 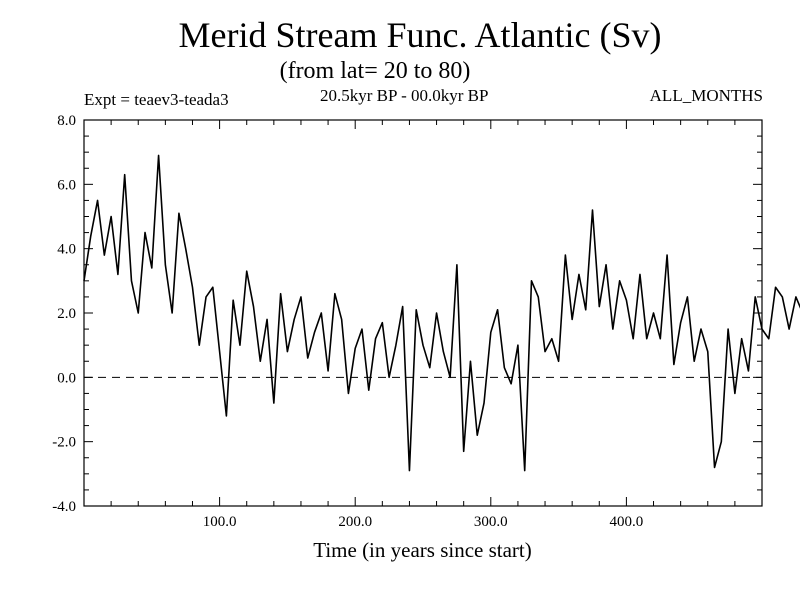 What do you see at coordinates (491, 522) in the screenshot?
I see `x-tick-label: 300.0` at bounding box center [491, 522].